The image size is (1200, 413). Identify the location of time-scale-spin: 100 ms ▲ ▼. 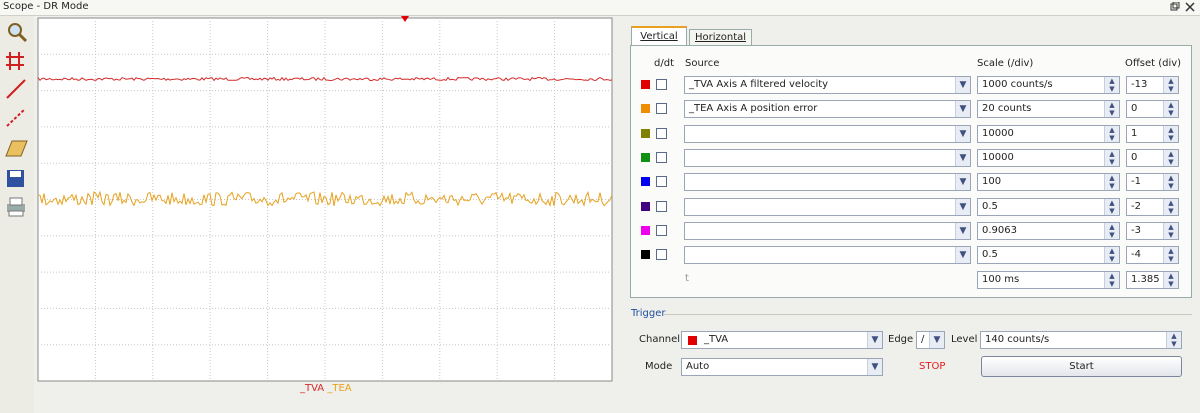
(1048, 280).